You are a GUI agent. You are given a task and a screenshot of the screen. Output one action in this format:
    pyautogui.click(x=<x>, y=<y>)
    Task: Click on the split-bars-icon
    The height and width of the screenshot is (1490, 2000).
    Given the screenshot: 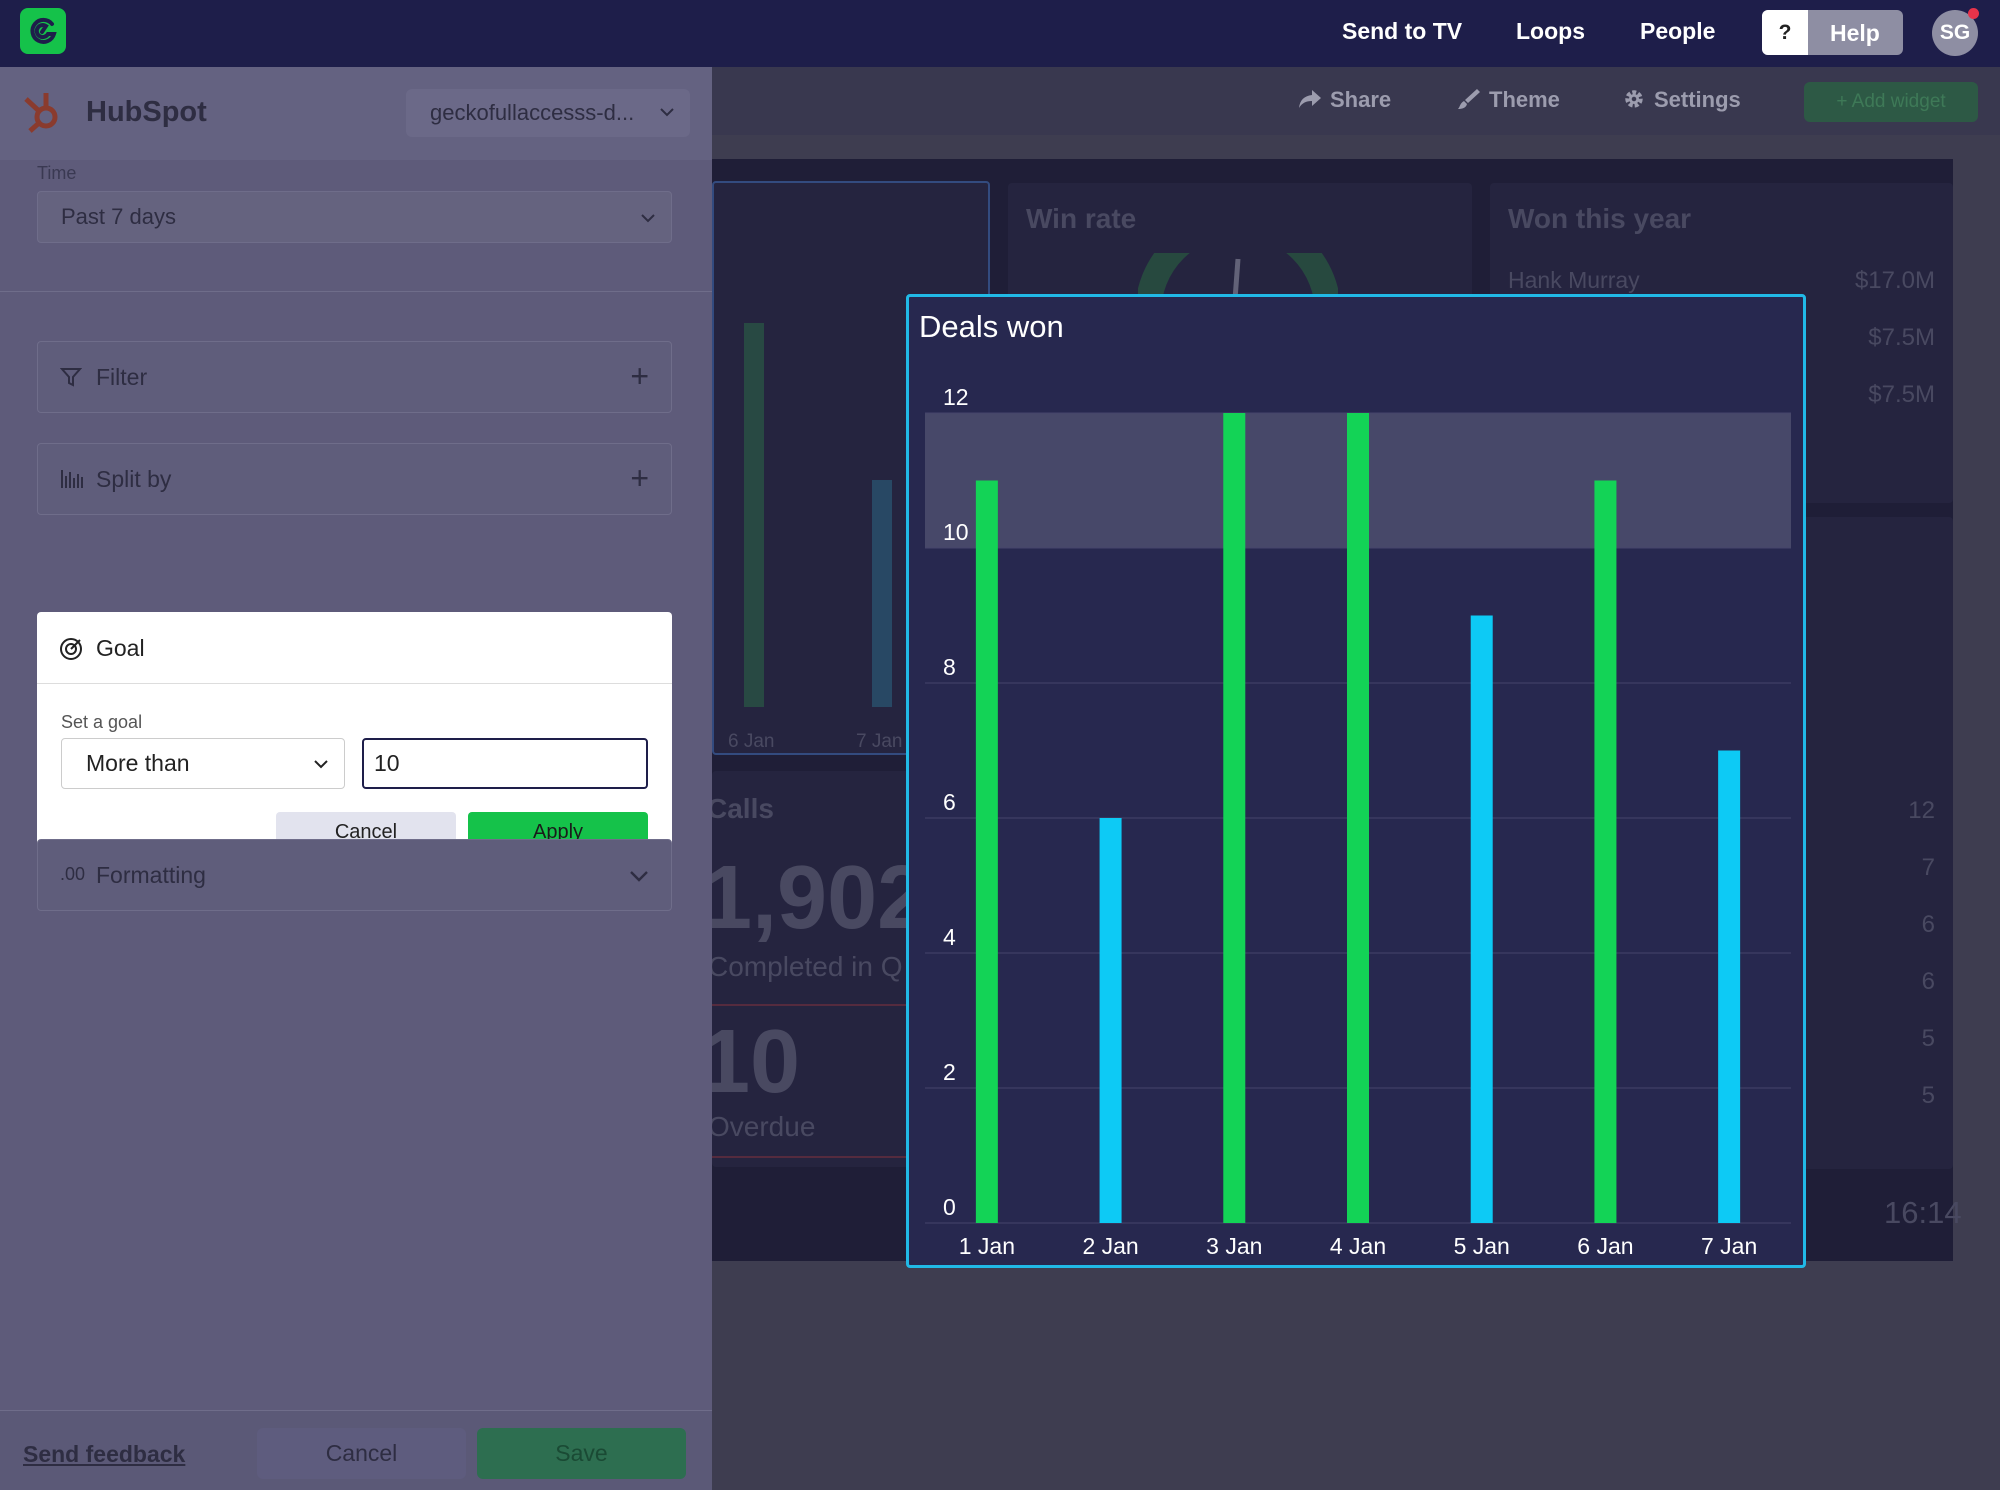 What is the action you would take?
    pyautogui.click(x=72, y=479)
    